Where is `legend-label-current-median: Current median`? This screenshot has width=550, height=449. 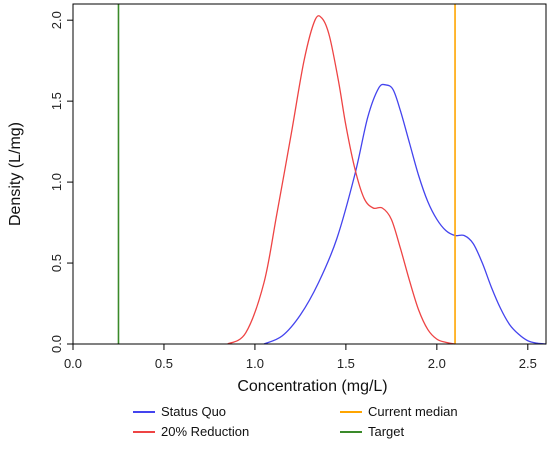
legend-label-current-median: Current median is located at coordinates (413, 411).